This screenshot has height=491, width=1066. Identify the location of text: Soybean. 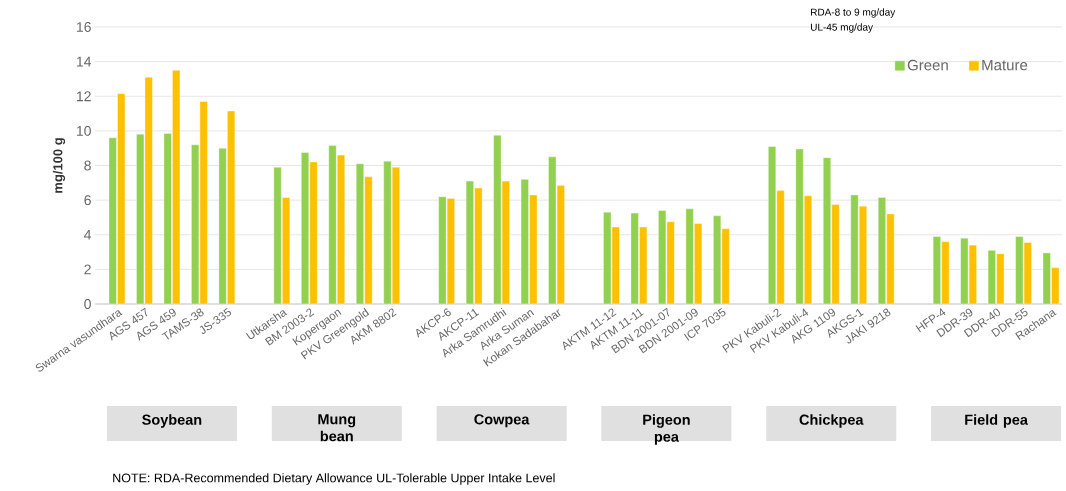
(172, 421).